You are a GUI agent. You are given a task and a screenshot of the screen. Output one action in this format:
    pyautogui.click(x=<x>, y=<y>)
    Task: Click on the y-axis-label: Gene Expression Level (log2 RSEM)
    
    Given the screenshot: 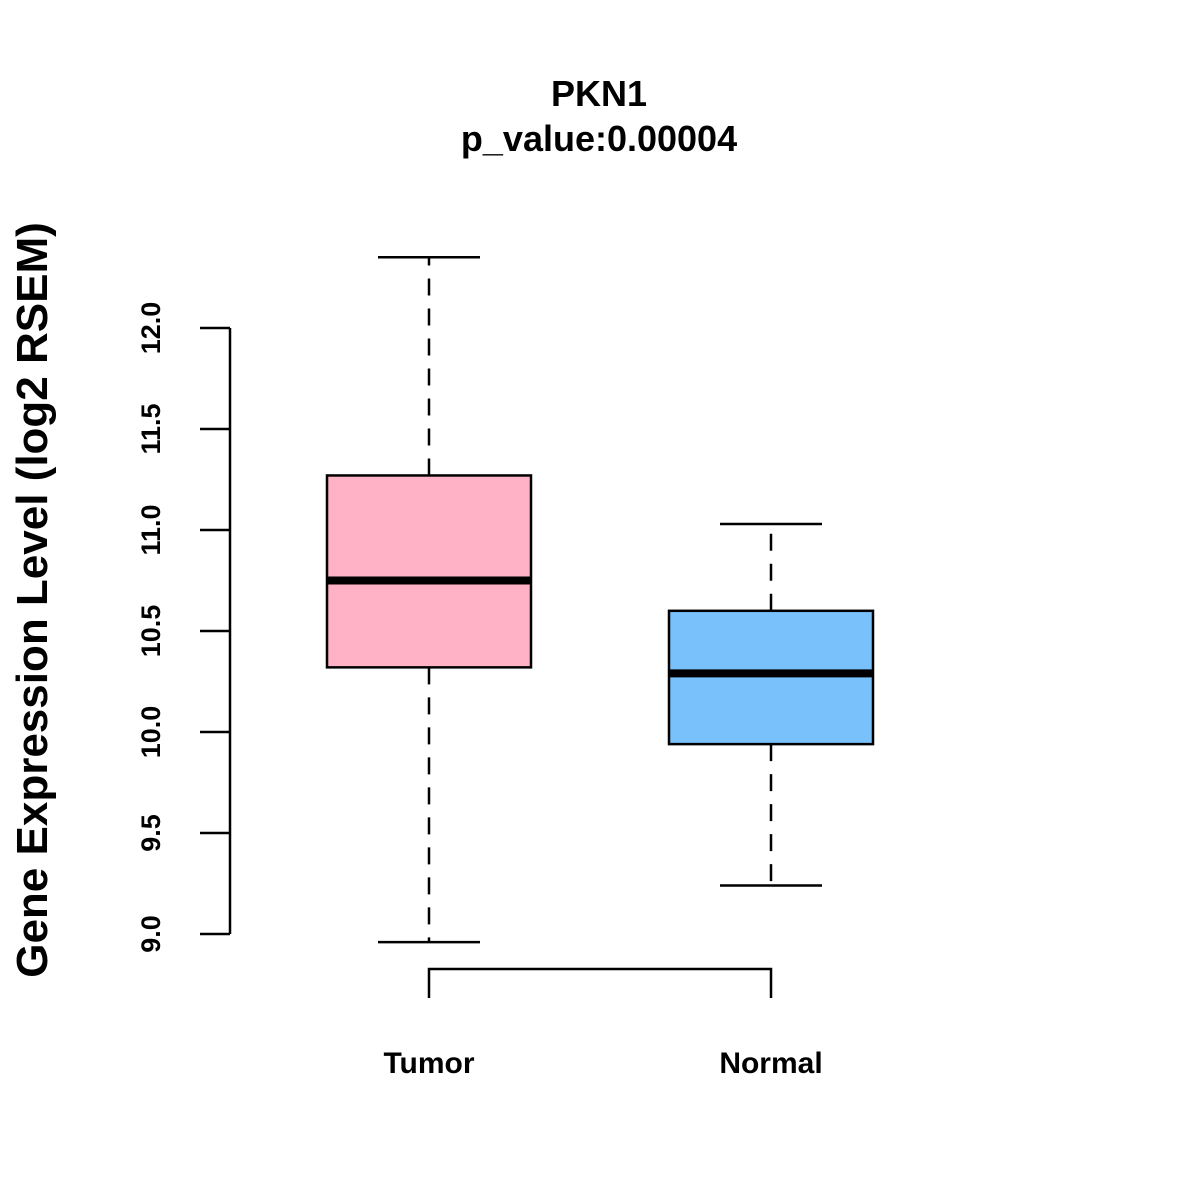 What is the action you would take?
    pyautogui.click(x=32, y=600)
    